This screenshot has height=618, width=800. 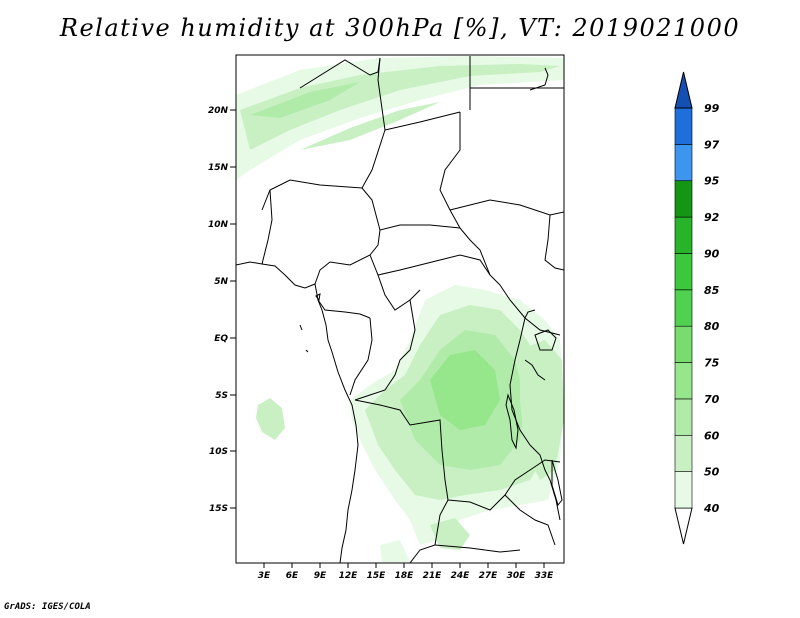 I want to click on lon-label: 21E, so click(x=433, y=576).